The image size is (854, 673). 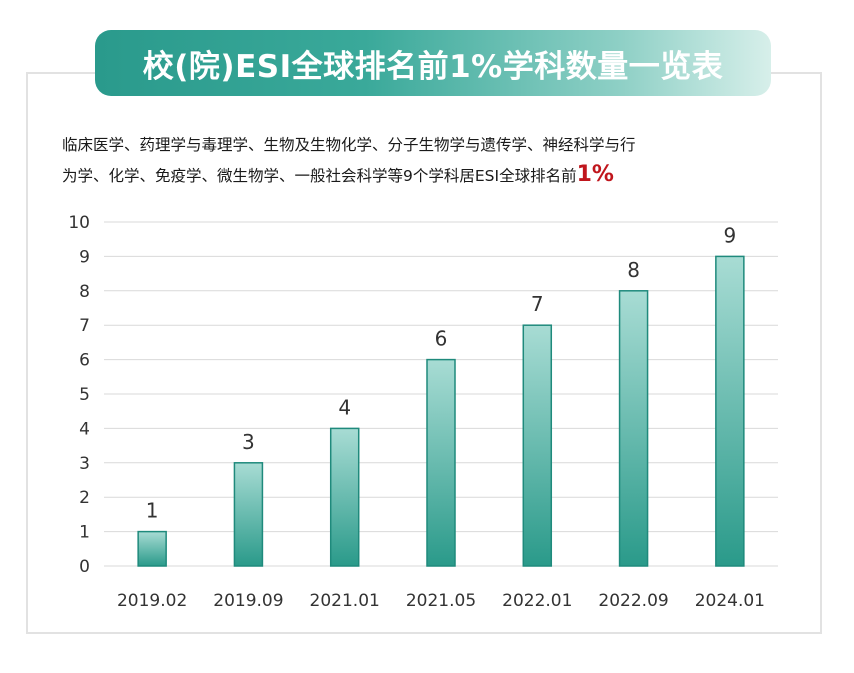 I want to click on y-tick-label: 5, so click(x=84, y=395).